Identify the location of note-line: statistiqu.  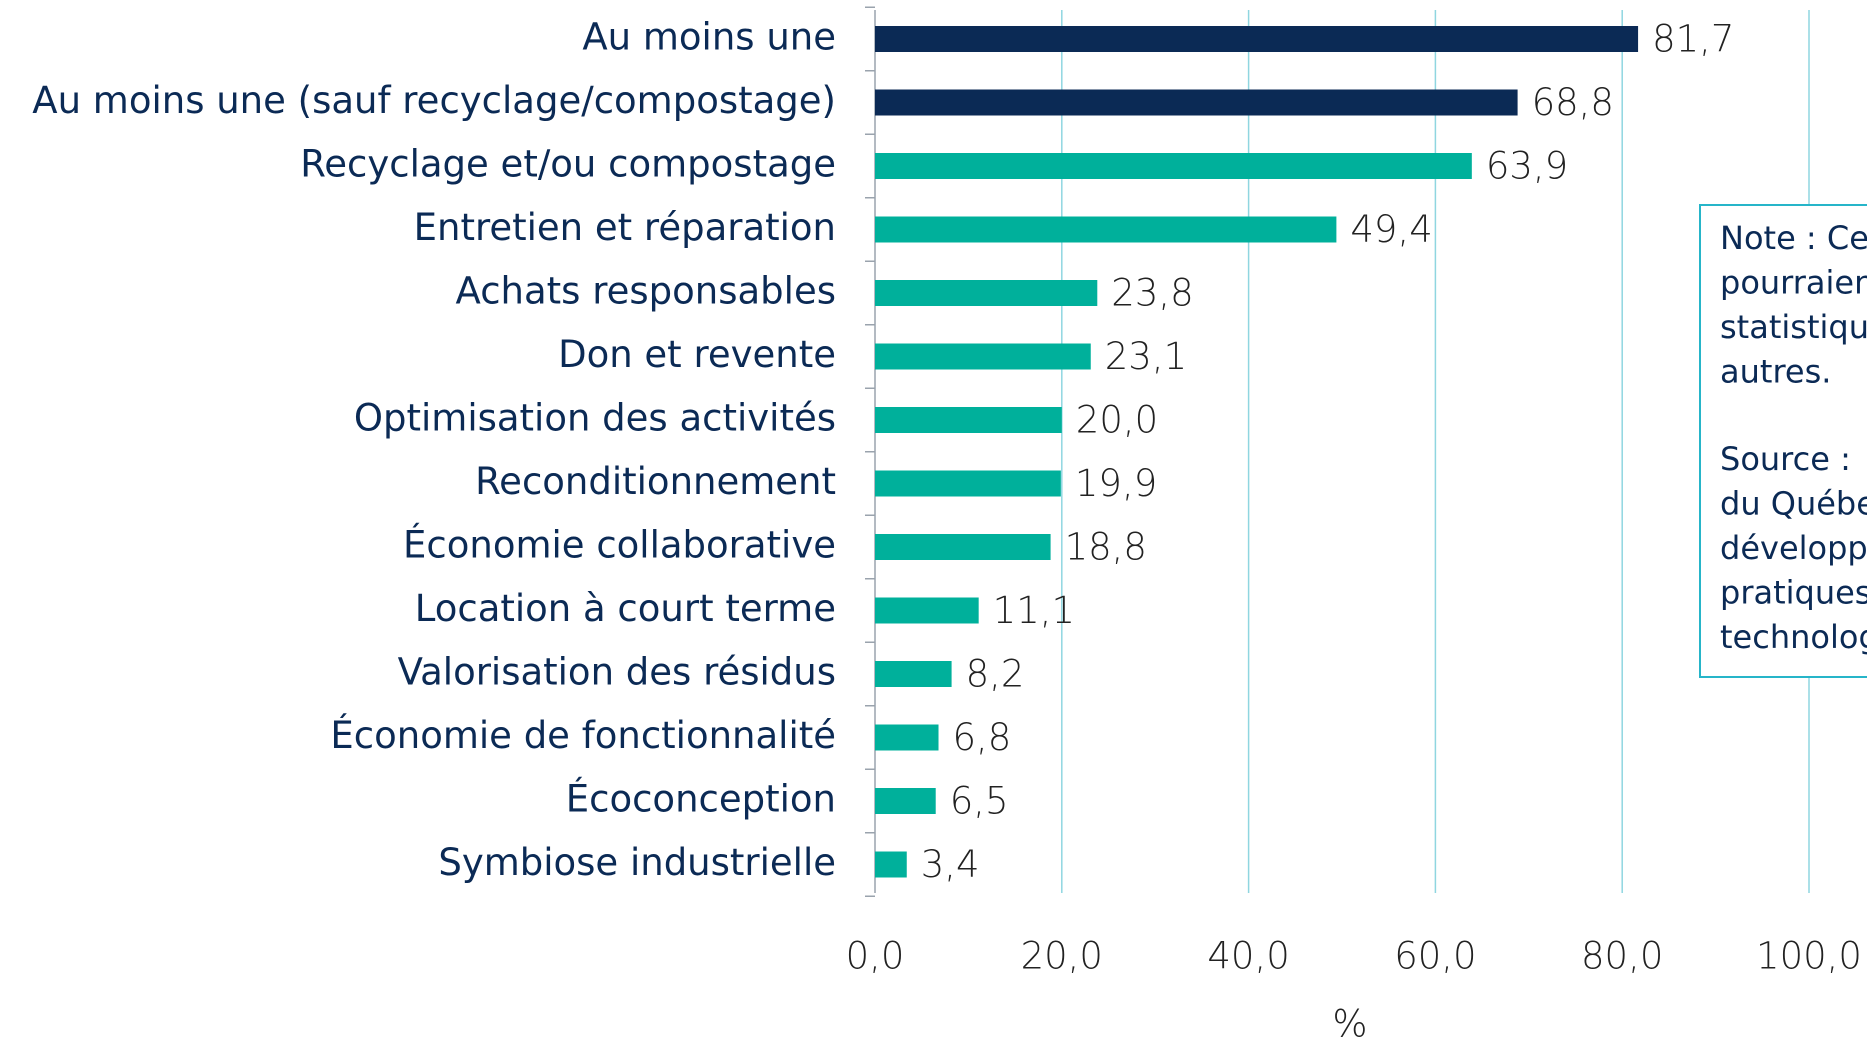
(1793, 327).